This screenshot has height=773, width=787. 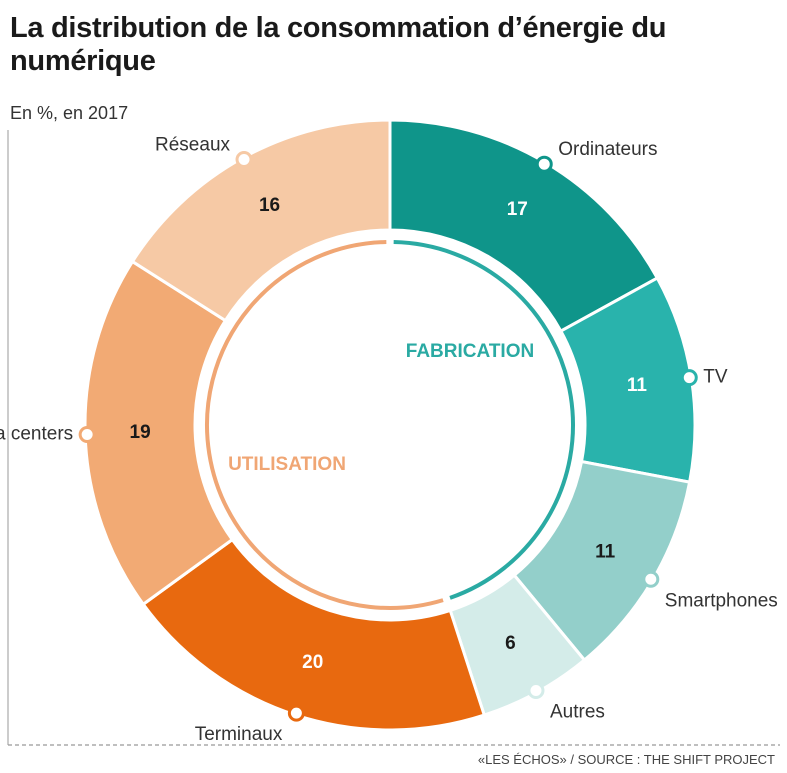 I want to click on category-label: Réseaux, so click(x=192, y=144).